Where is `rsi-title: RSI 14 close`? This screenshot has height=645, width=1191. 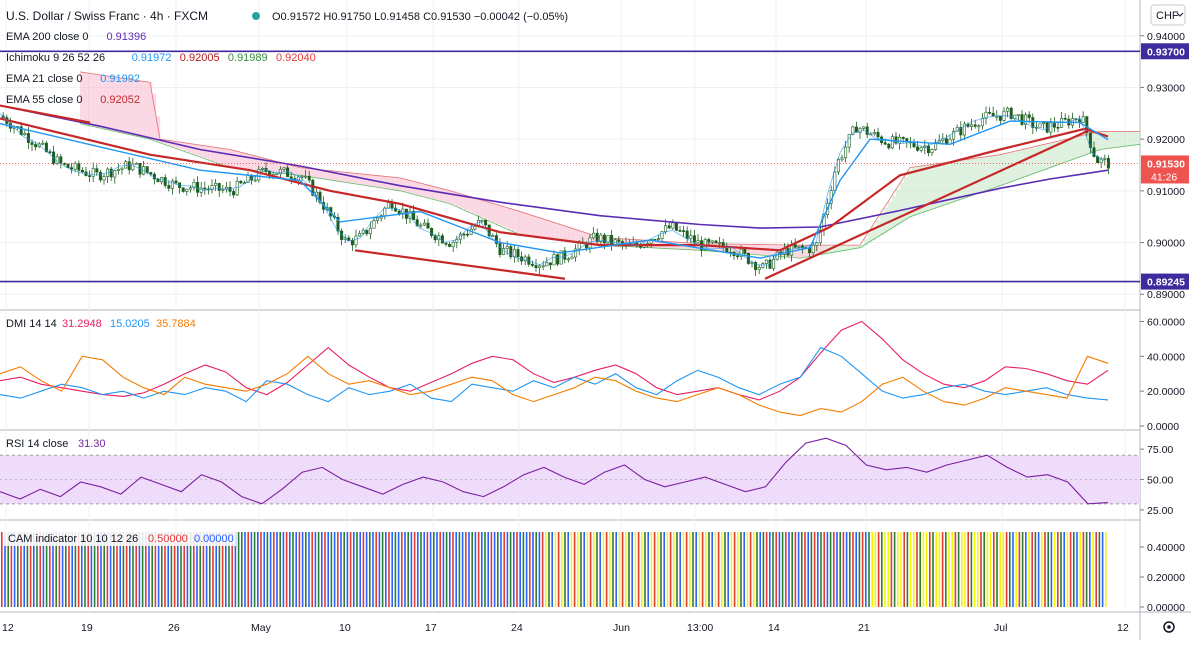
rsi-title: RSI 14 close is located at coordinates (37, 444).